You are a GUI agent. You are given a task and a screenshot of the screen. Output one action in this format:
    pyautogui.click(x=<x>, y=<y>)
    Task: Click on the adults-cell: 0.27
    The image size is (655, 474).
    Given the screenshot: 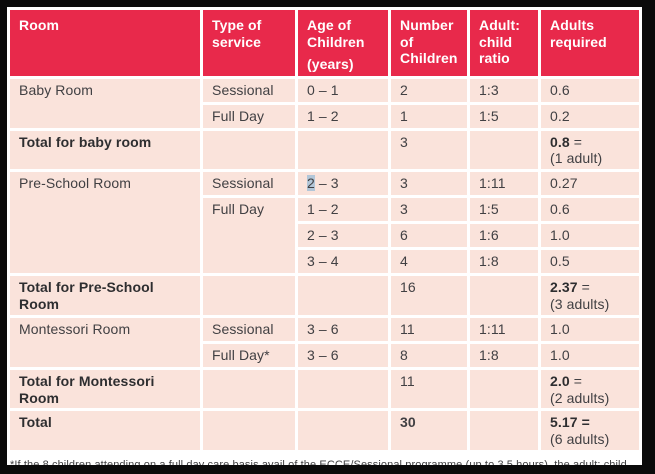 What is the action you would take?
    pyautogui.click(x=590, y=184)
    